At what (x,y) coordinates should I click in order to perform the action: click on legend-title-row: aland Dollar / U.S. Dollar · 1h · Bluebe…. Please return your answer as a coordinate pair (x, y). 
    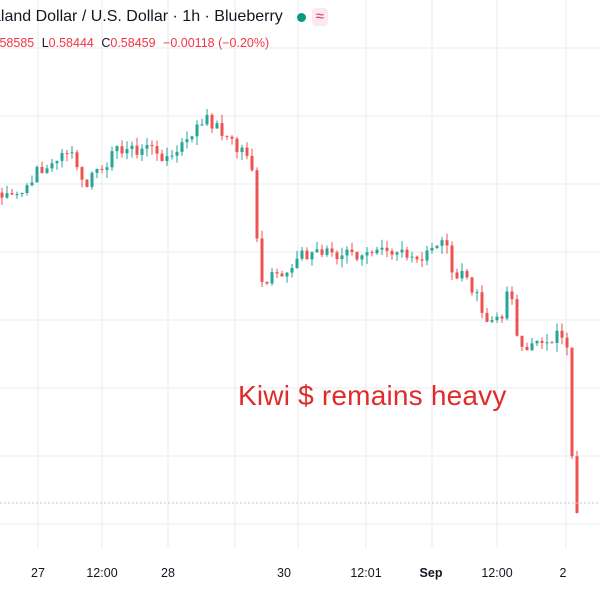
    Looking at the image, I should click on (164, 17).